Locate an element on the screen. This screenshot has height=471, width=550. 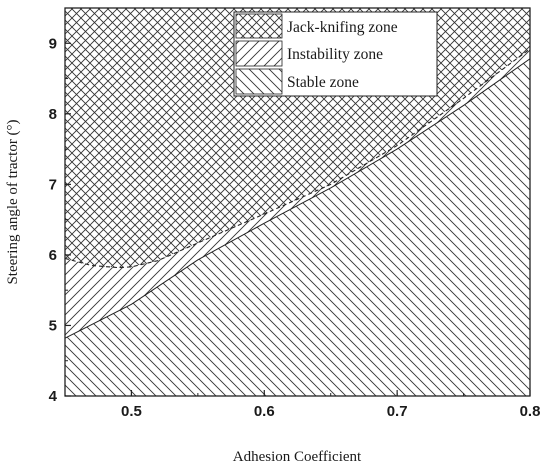
legend-swatch-jack-knifing is located at coordinates (259, 26).